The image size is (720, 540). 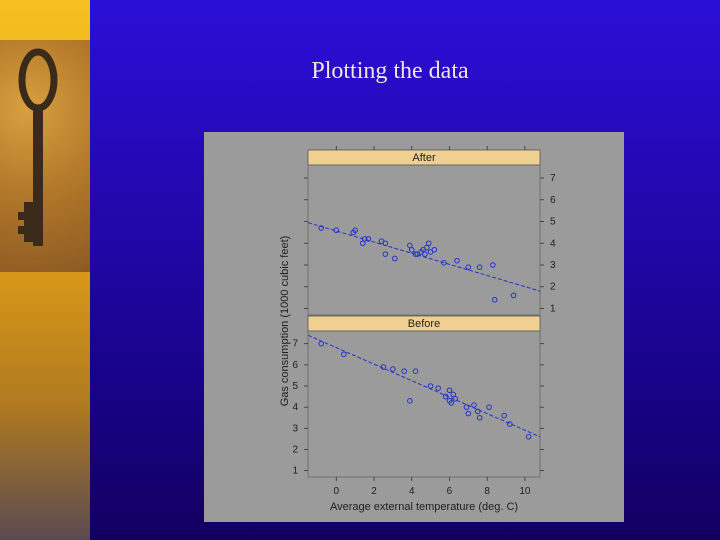 I want to click on panel-strip-label: Before, so click(x=424, y=324).